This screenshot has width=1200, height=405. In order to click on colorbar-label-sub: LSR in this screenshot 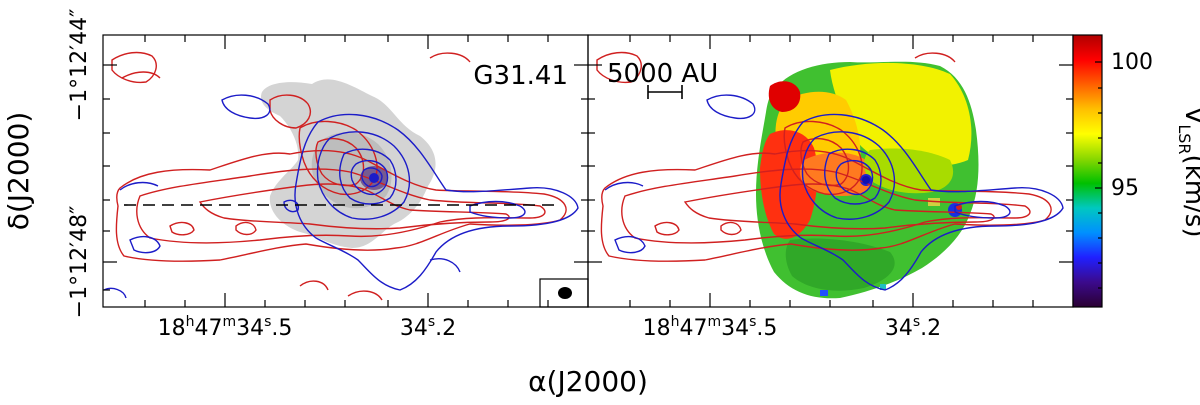, I will do `click(1184, 139)`.